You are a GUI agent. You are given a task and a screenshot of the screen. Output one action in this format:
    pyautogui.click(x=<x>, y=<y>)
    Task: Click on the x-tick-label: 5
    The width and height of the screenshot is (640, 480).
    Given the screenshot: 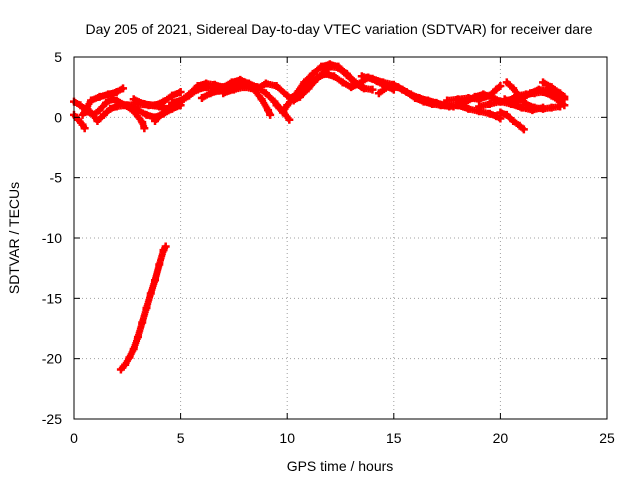 What is the action you would take?
    pyautogui.click(x=181, y=438)
    